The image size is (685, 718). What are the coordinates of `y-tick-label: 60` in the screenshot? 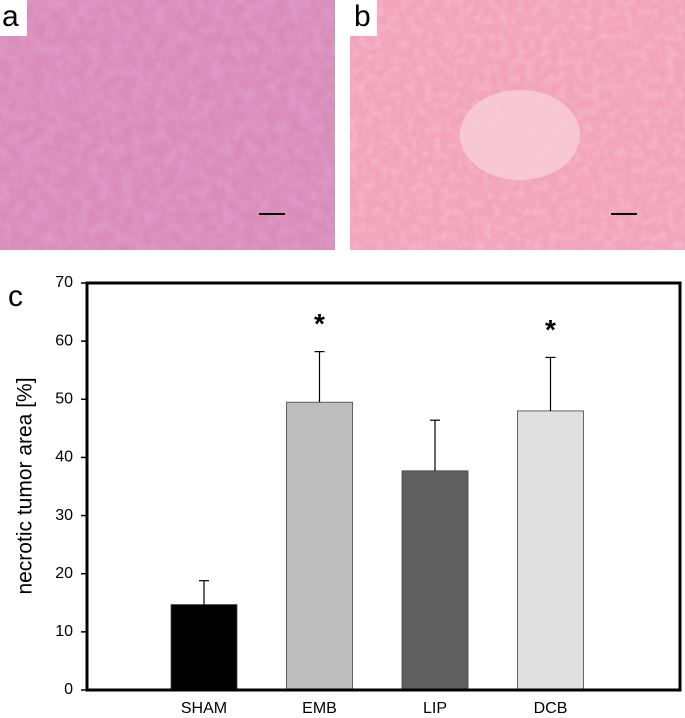 It's located at (64, 340).